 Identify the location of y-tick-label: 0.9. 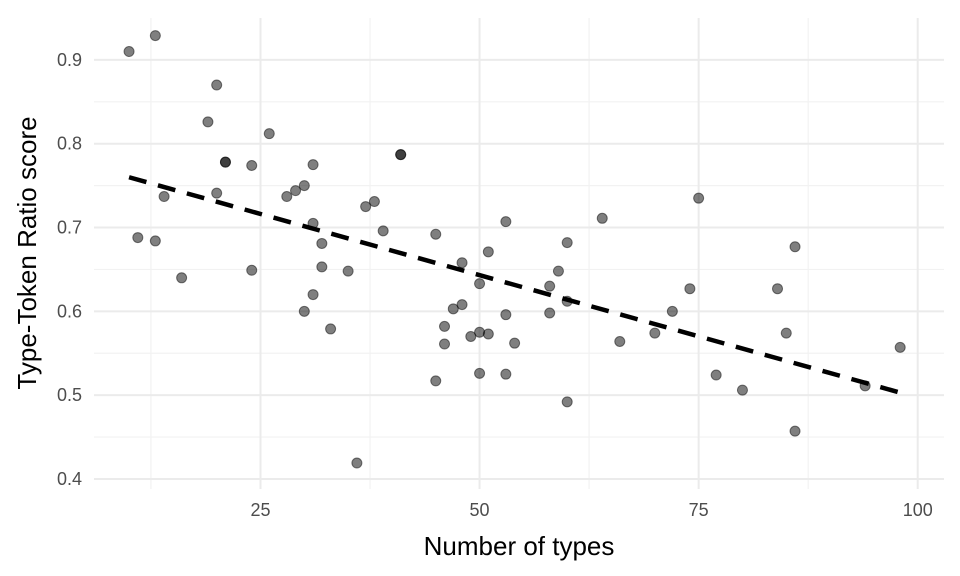
(69, 60).